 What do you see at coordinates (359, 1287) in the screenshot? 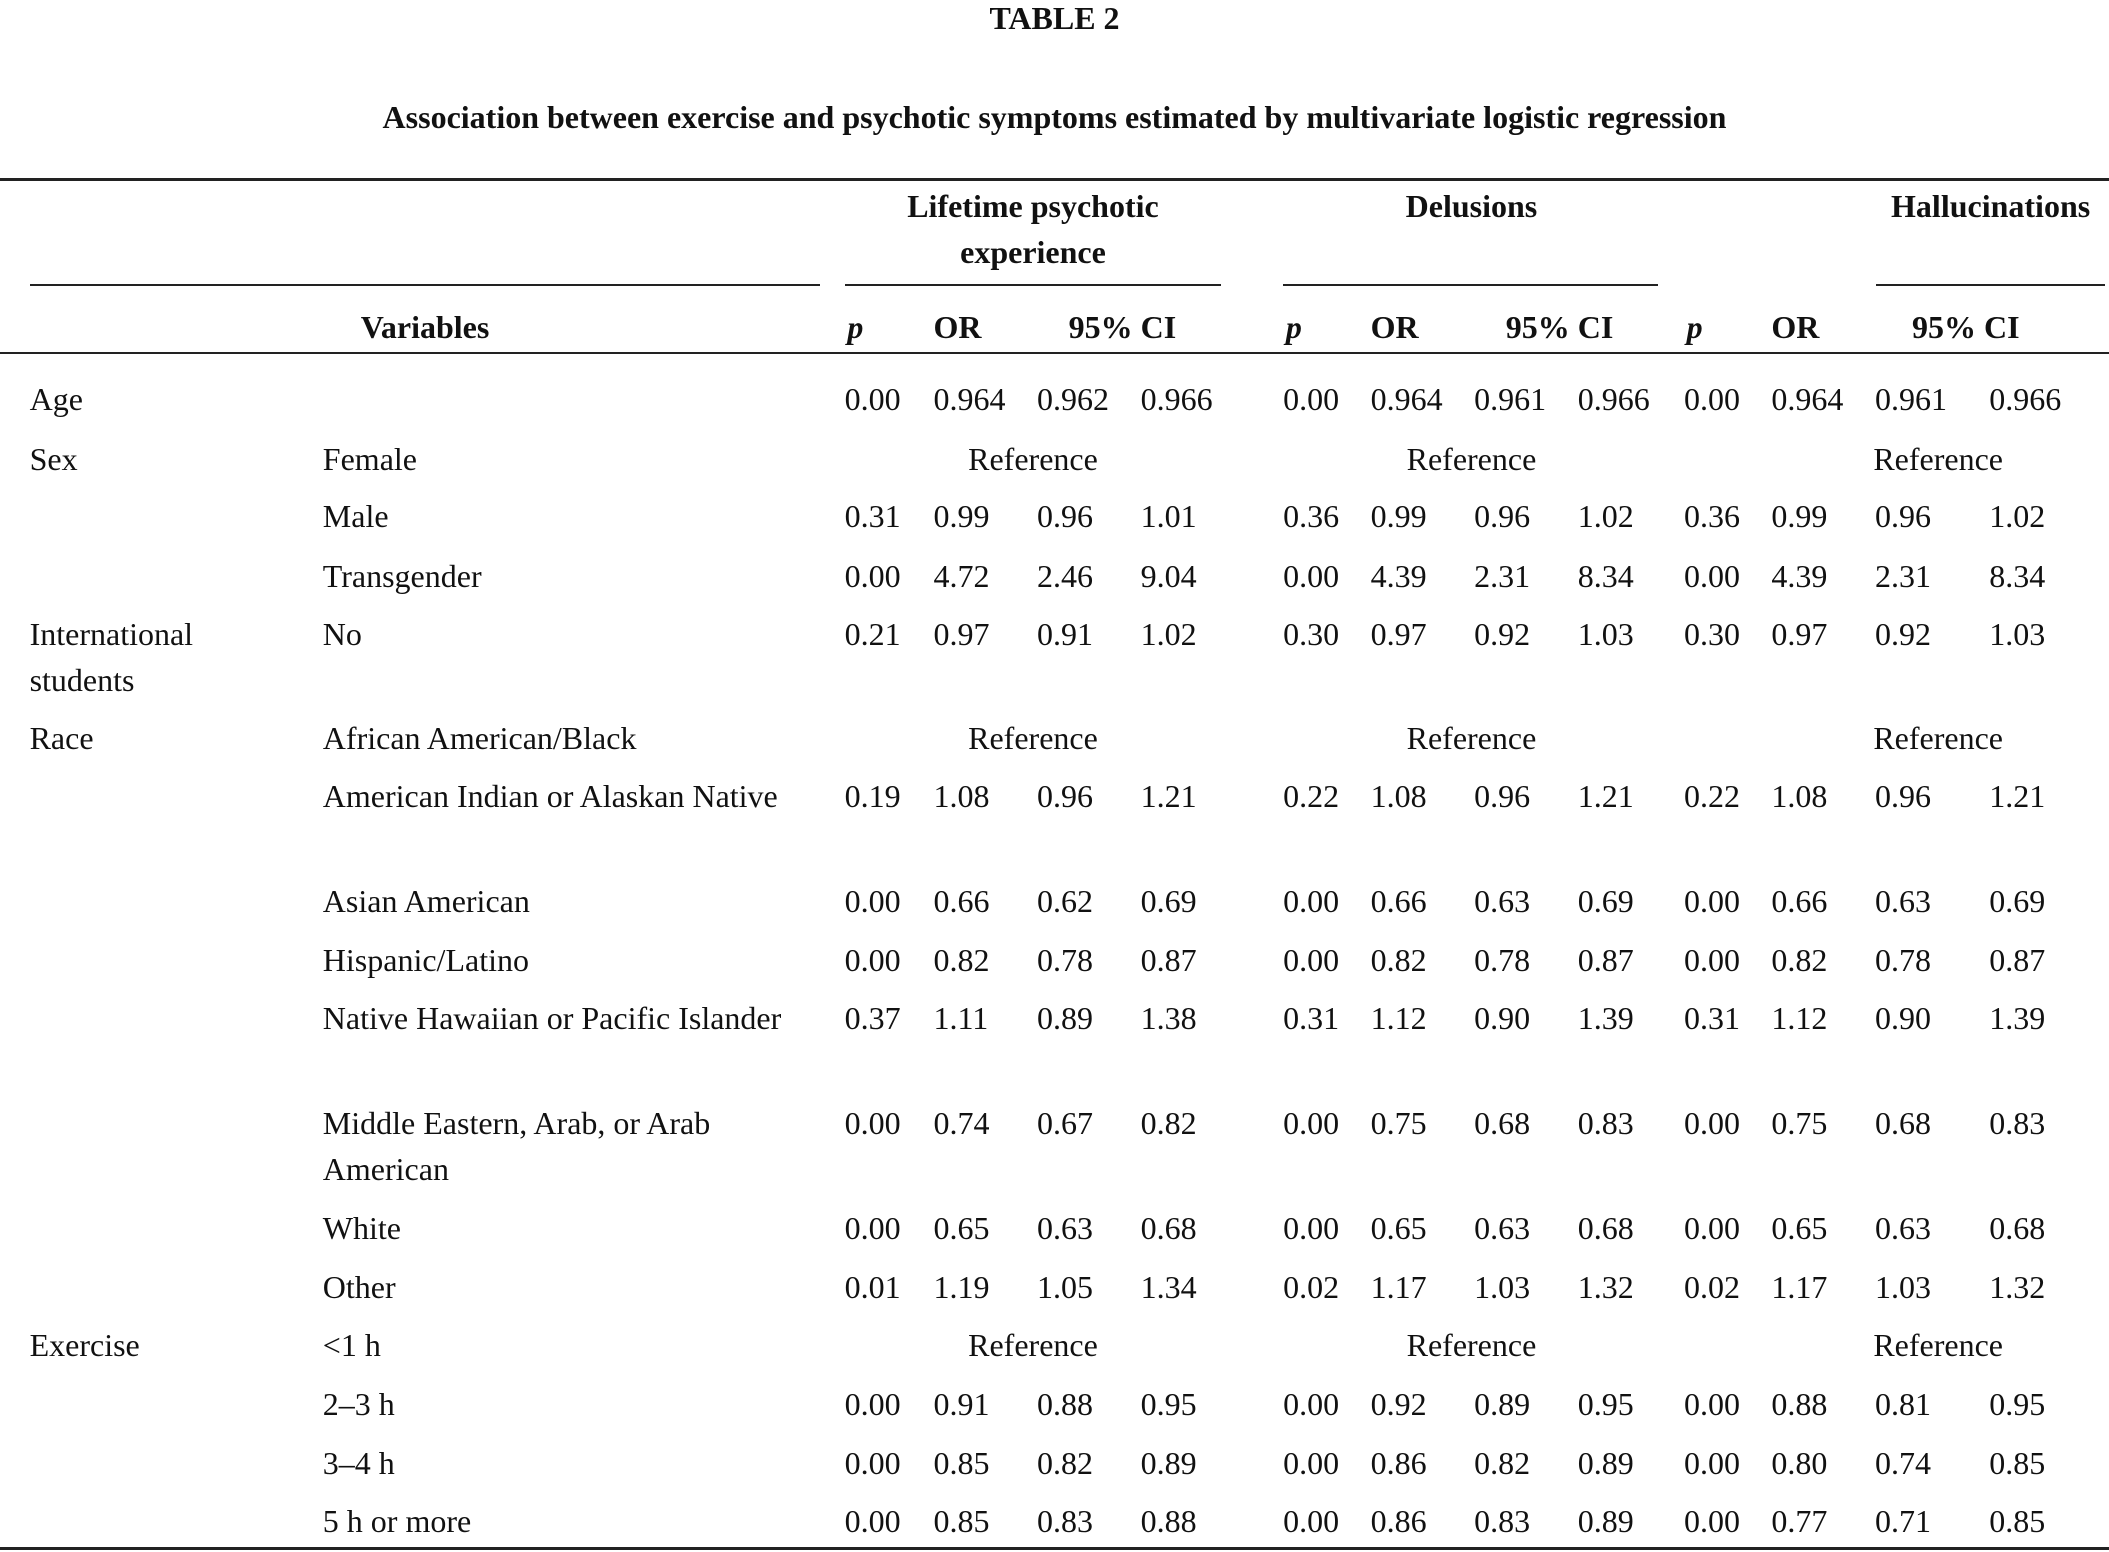
I see `level-label: Other` at bounding box center [359, 1287].